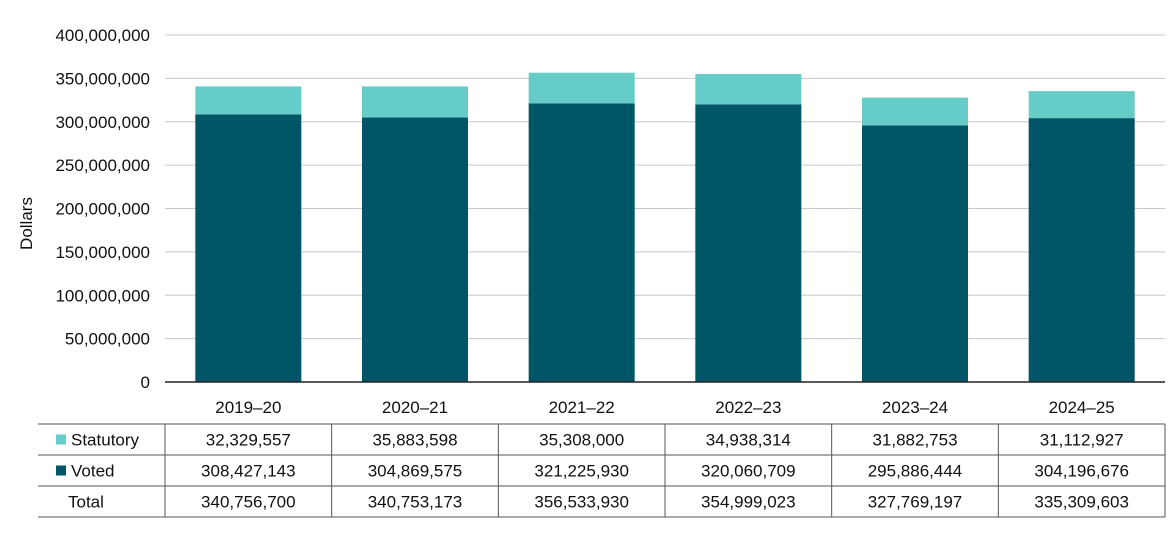 The height and width of the screenshot is (535, 1170). Describe the element at coordinates (248, 502) in the screenshot. I see `table-cell: 340,756,700` at that location.